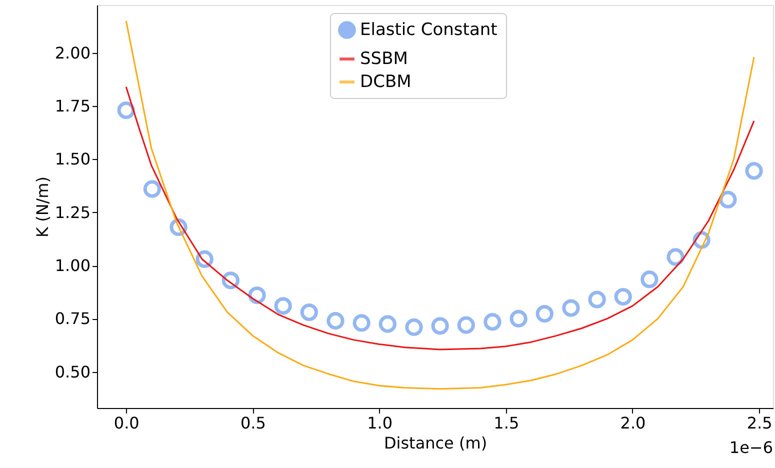 The image size is (775, 468). What do you see at coordinates (633, 423) in the screenshot?
I see `x-tick-label: 2.0` at bounding box center [633, 423].